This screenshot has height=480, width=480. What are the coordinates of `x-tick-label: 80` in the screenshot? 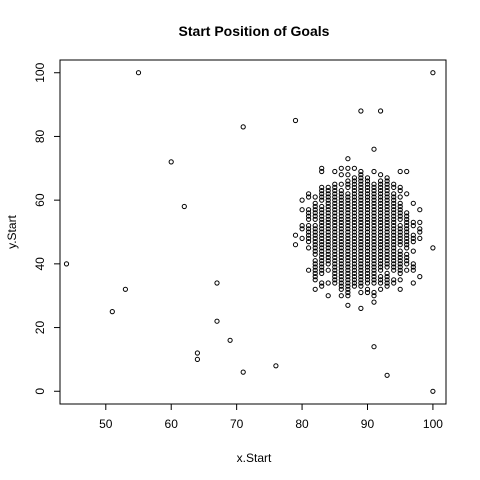 It's located at (302, 424).